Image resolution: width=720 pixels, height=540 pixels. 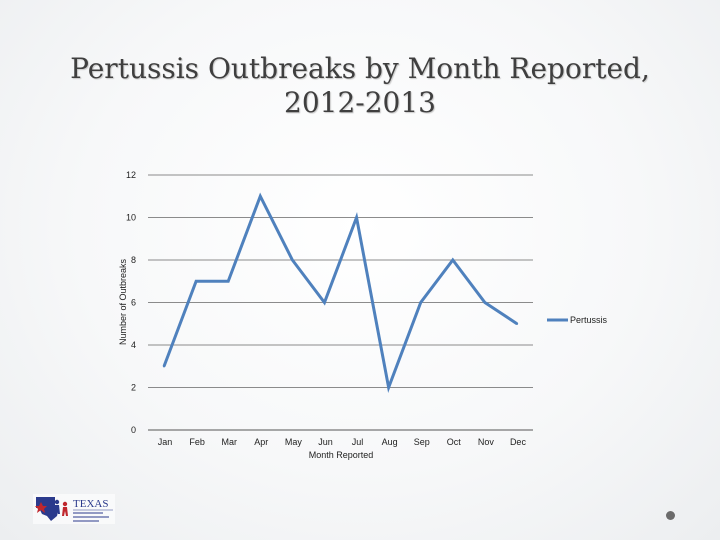 I want to click on x-tick-label-jan: Jan, so click(x=165, y=442).